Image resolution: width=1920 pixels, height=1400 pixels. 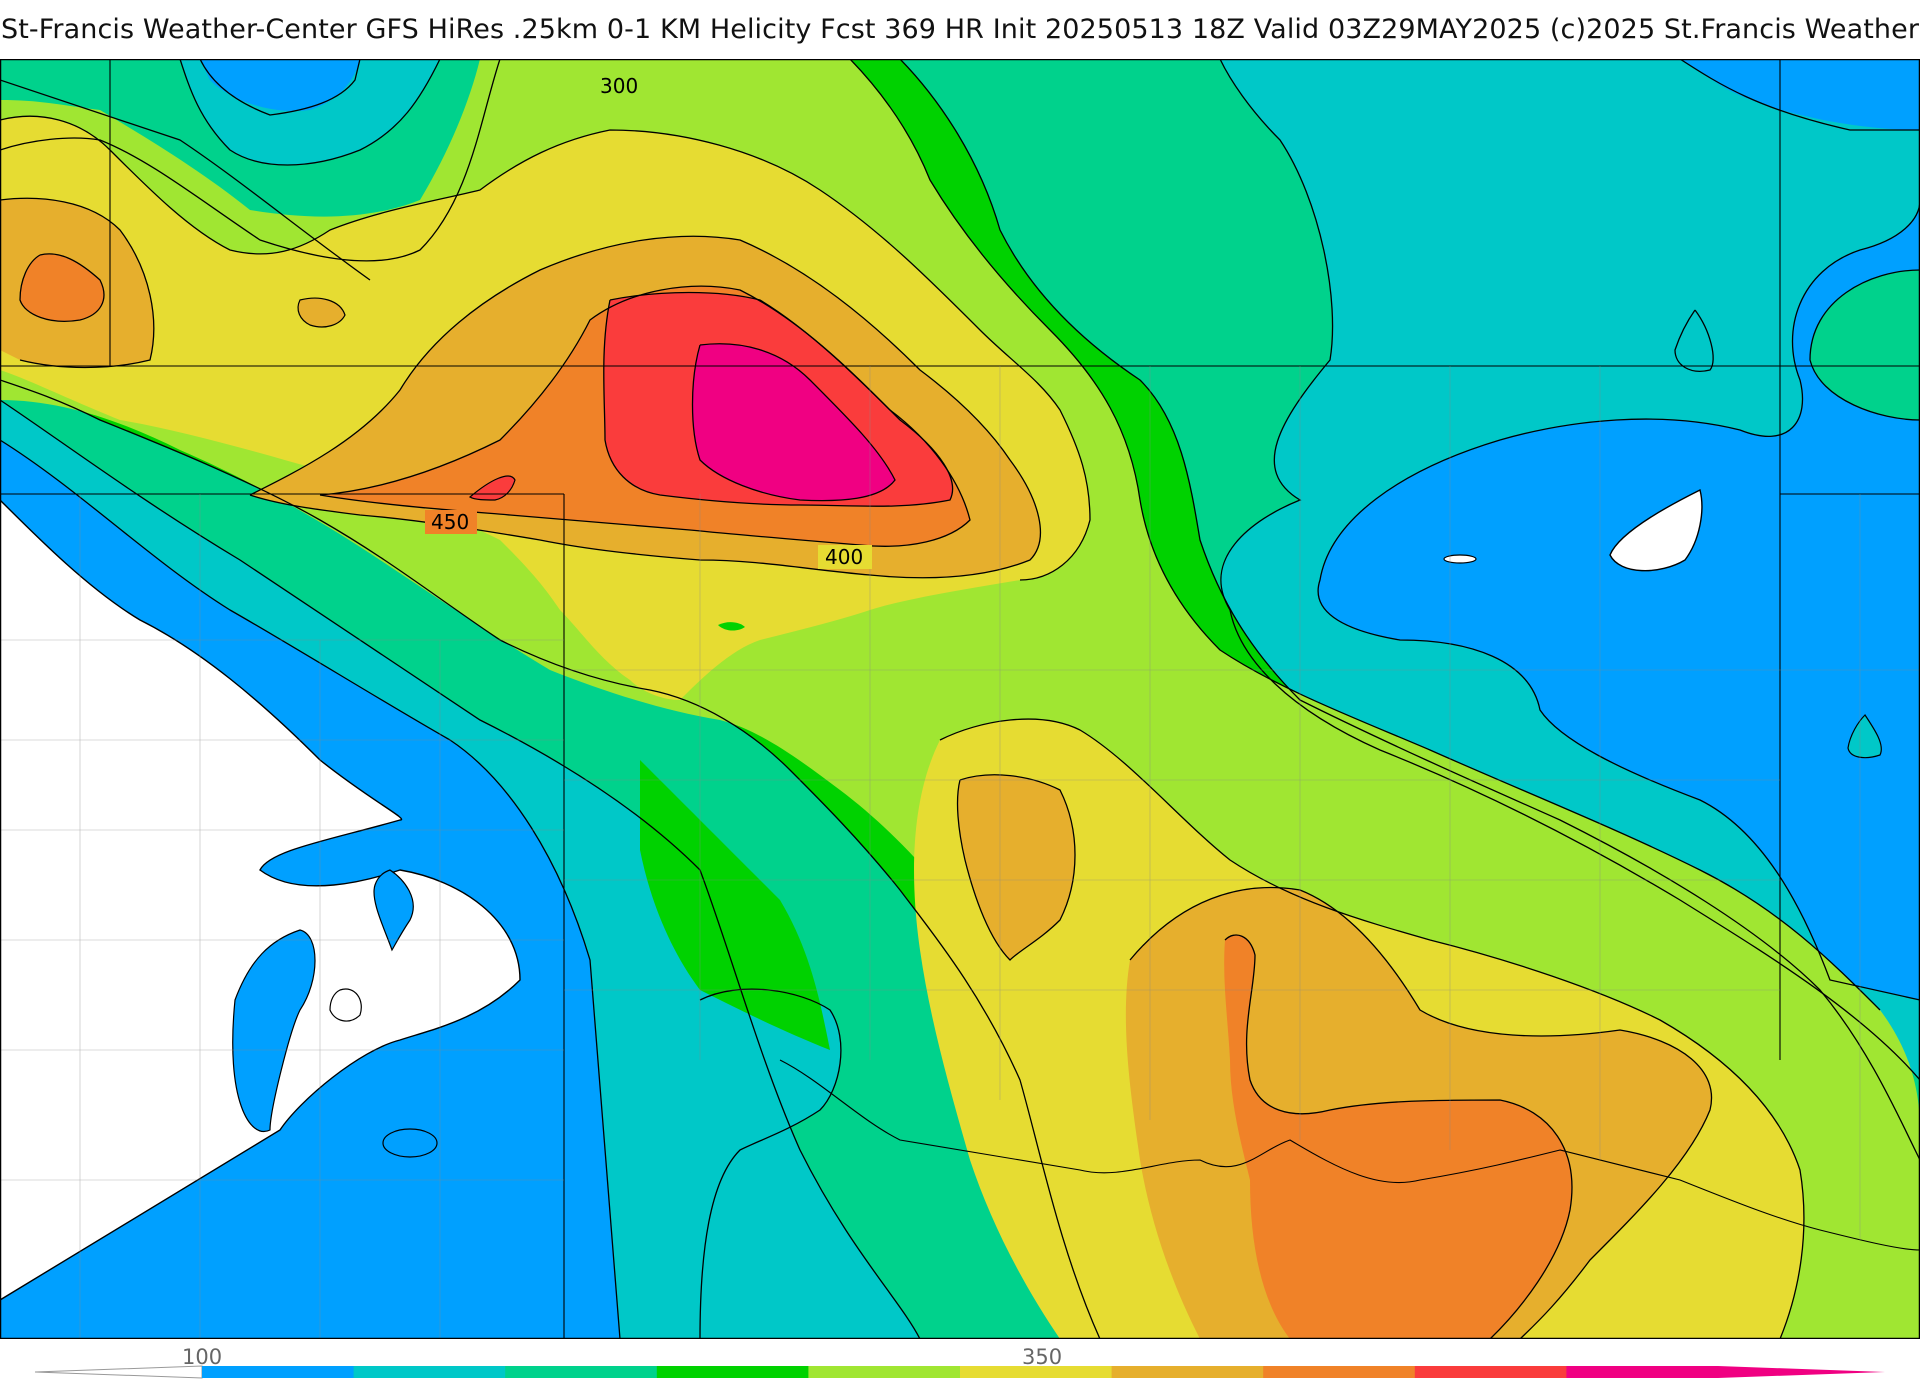 I want to click on contour-band-green-spot, so click(x=731, y=626).